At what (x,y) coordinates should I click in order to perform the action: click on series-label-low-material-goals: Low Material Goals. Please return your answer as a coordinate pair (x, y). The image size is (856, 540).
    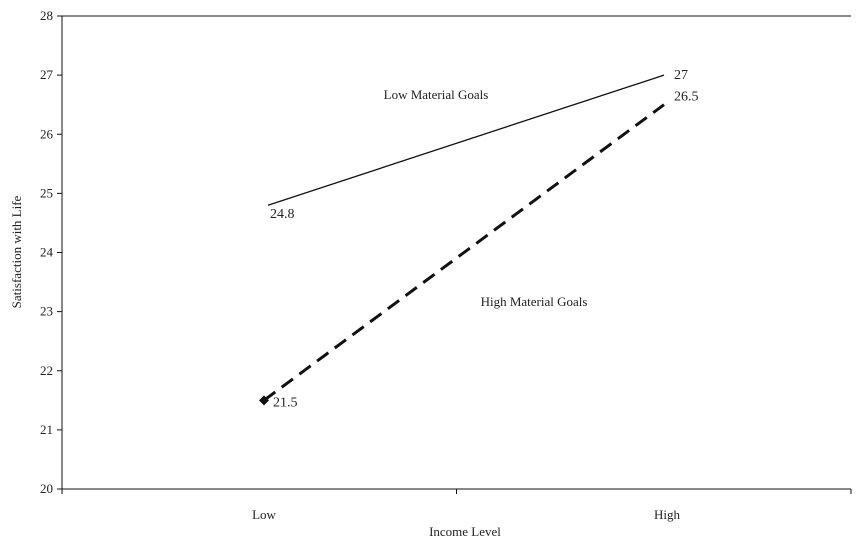
    Looking at the image, I should click on (436, 94).